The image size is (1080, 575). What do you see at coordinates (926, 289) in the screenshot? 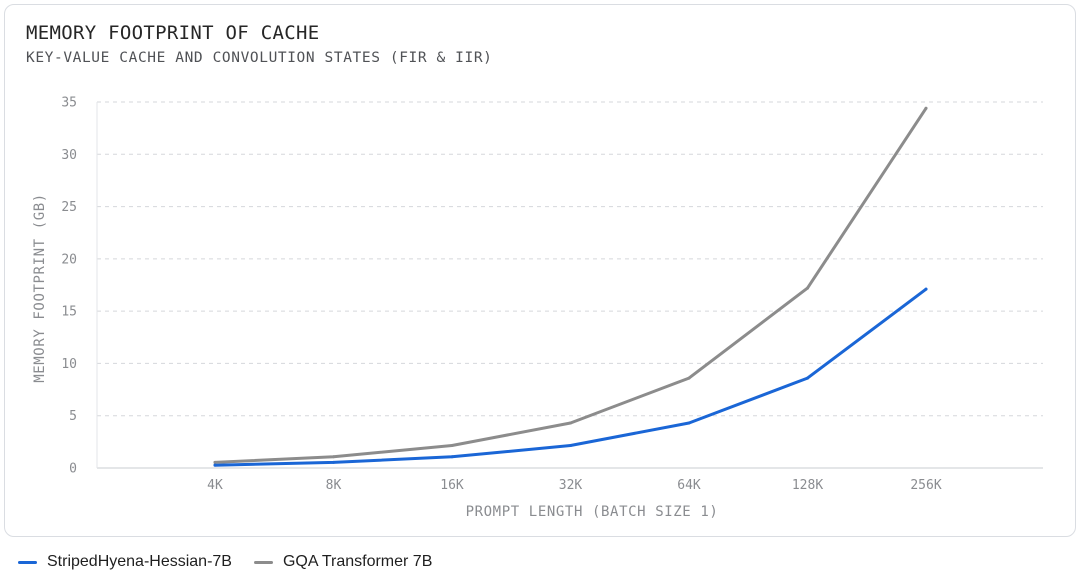
I see `data-point-stripedhyena-hessian-7b-256k` at bounding box center [926, 289].